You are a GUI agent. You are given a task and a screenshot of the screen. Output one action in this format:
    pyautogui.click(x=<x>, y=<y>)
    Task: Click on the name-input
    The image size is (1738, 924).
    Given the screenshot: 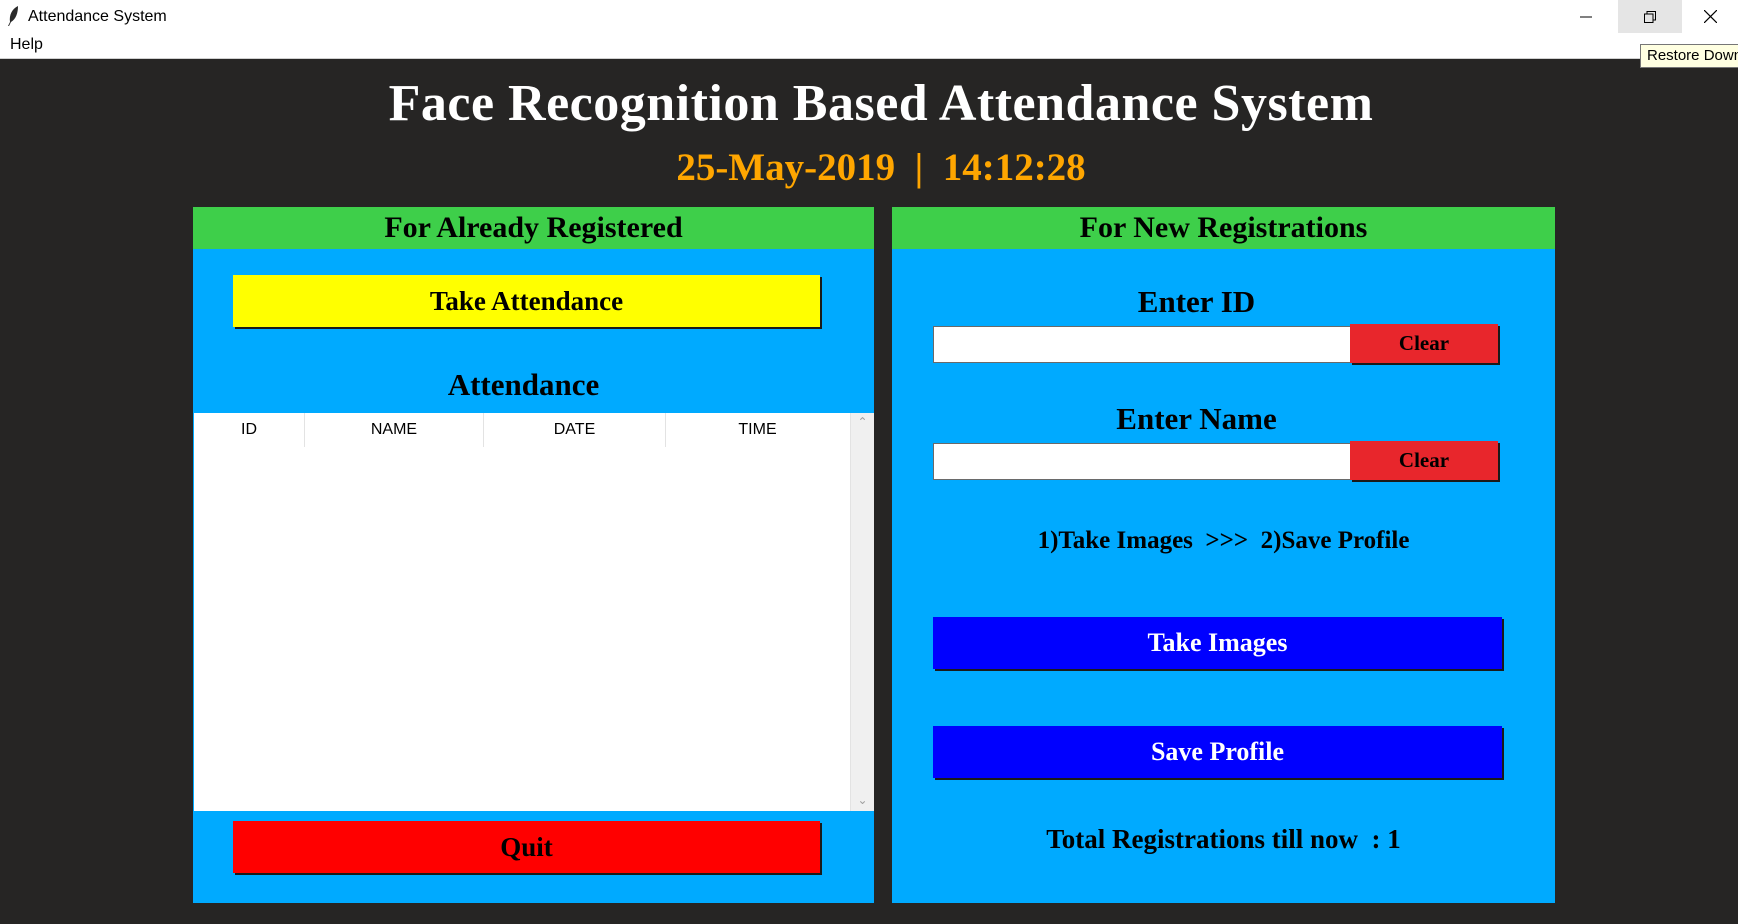 What is the action you would take?
    pyautogui.click(x=1143, y=461)
    